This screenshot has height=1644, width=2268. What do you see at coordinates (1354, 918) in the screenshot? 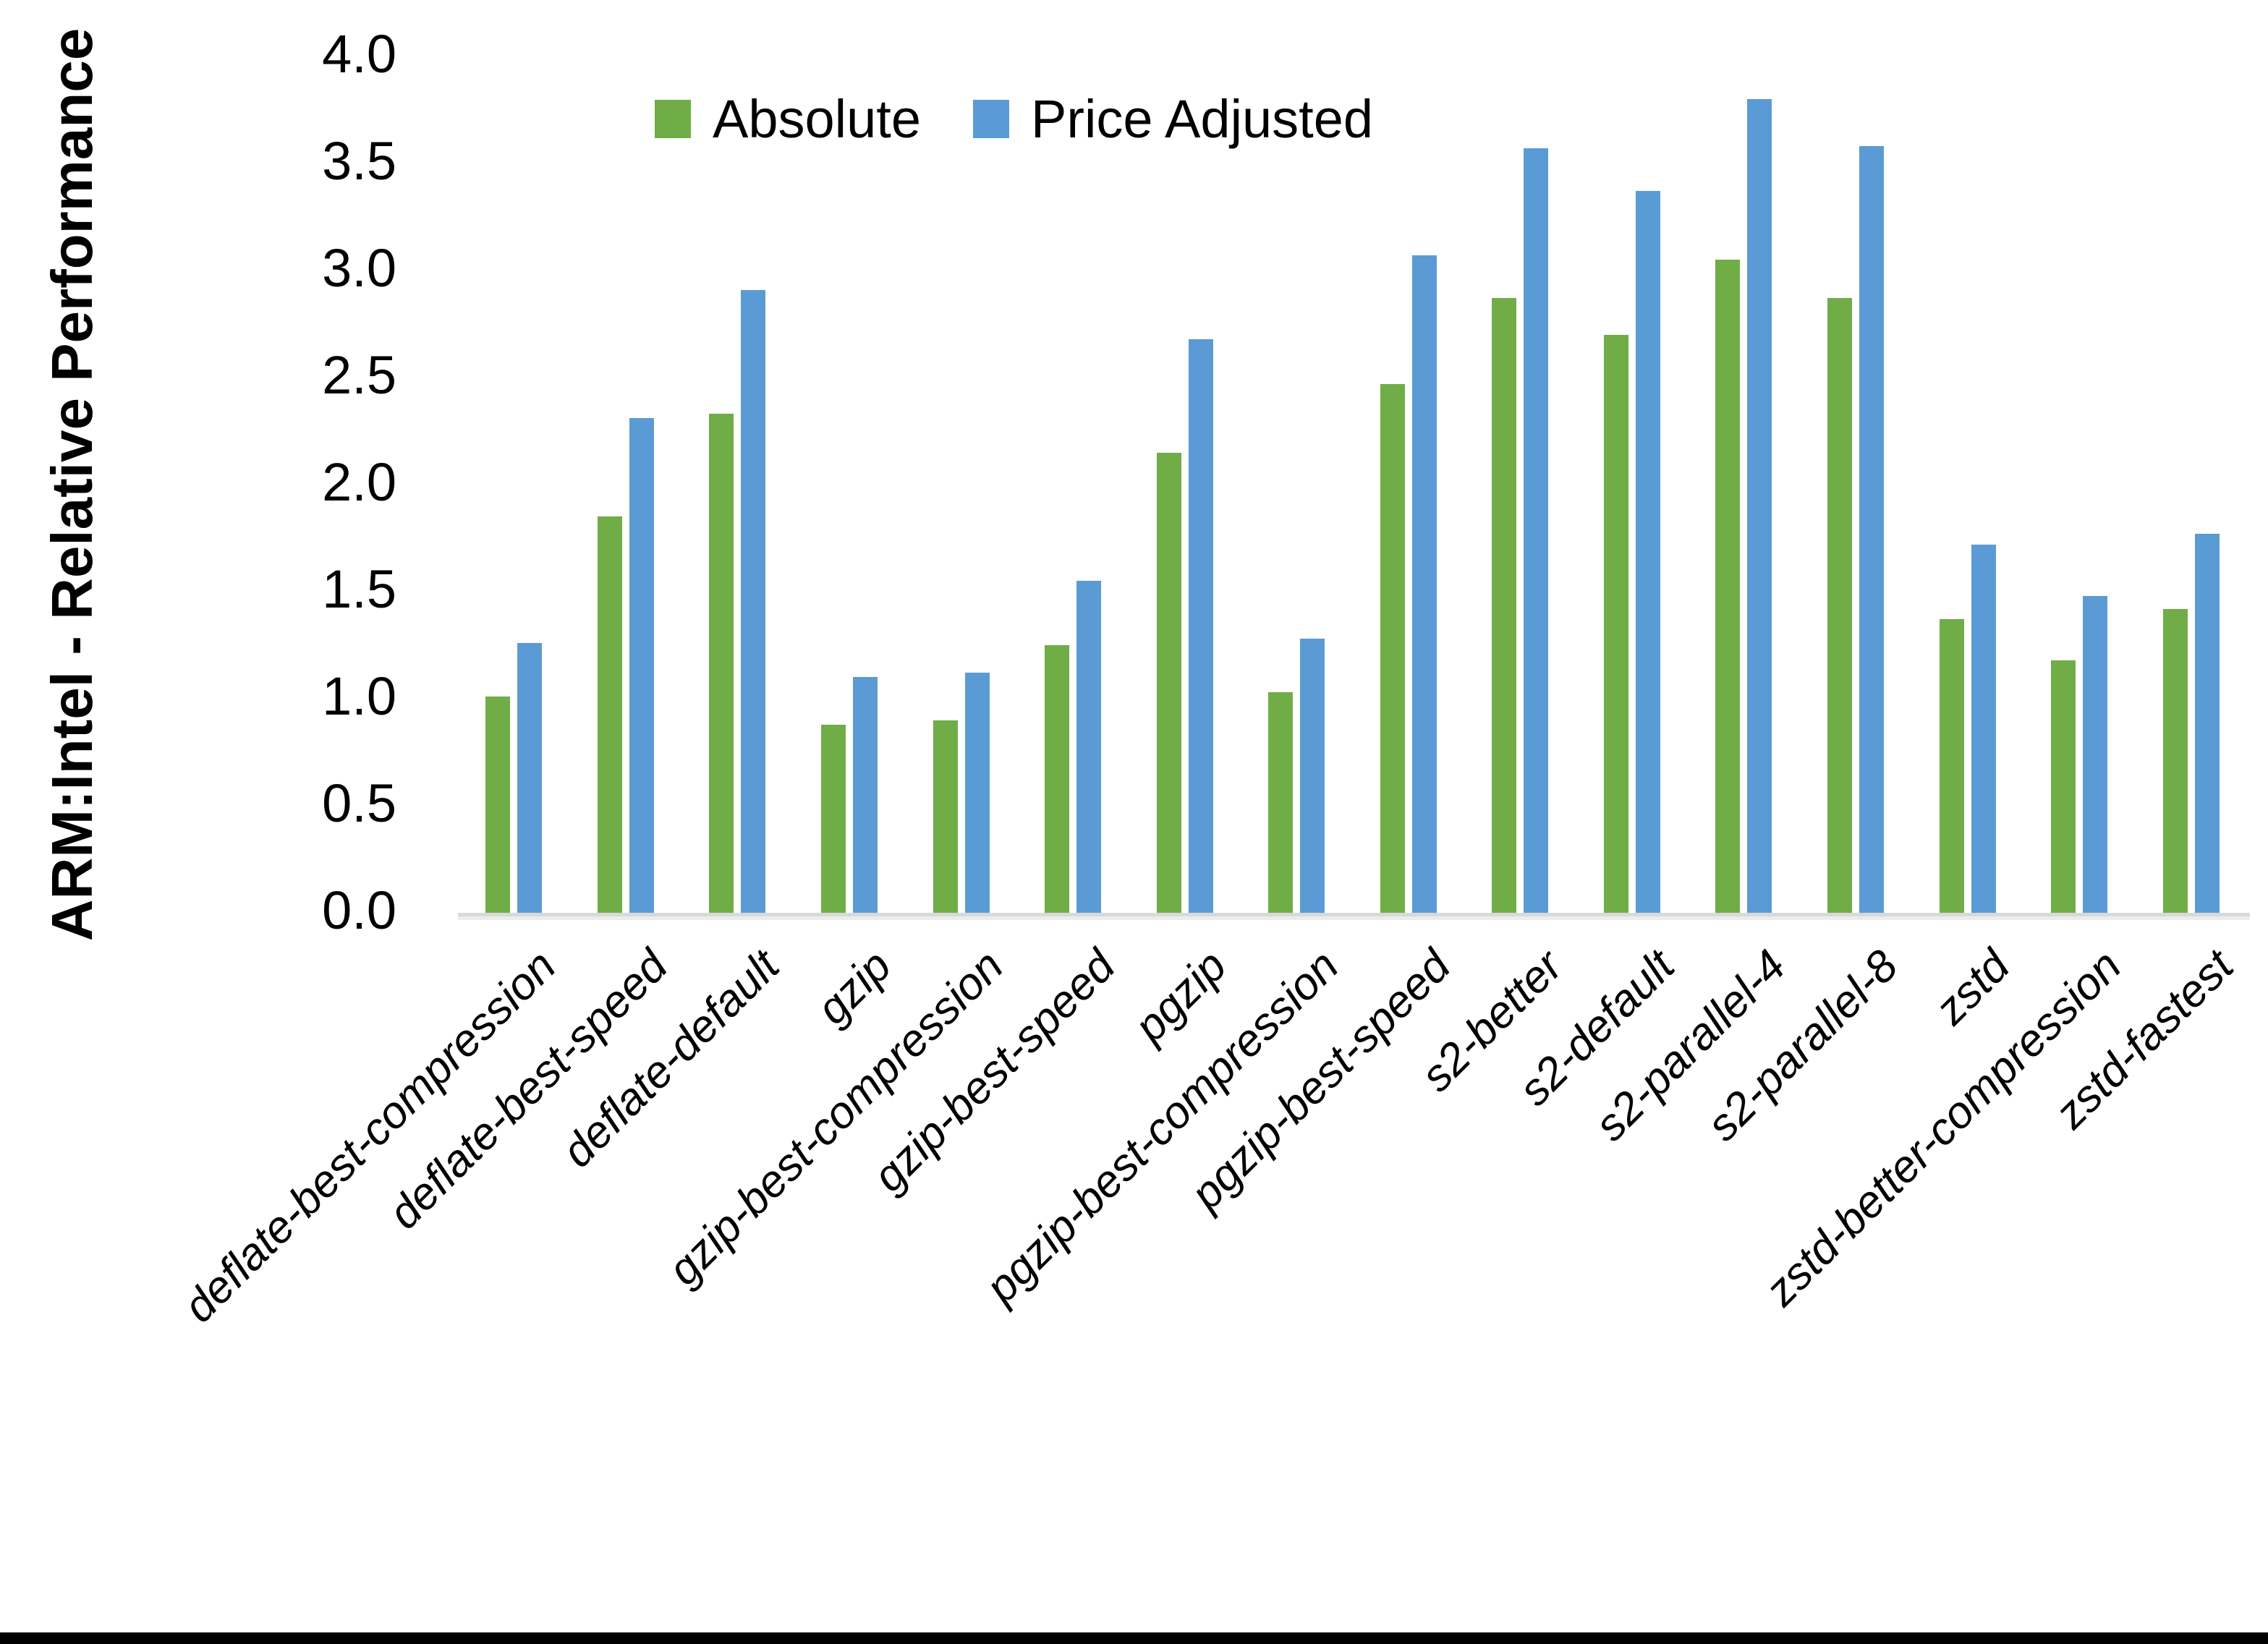
I see `x-axis-line-shadow` at bounding box center [1354, 918].